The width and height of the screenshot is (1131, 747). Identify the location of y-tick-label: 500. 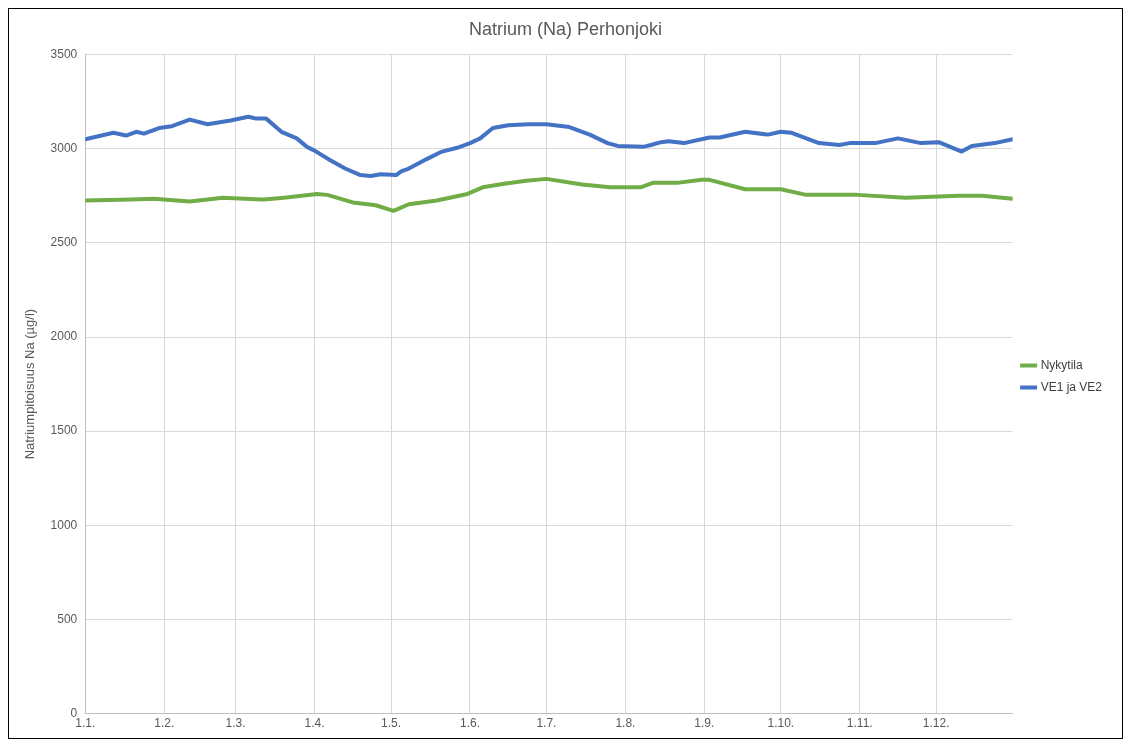
(67, 618).